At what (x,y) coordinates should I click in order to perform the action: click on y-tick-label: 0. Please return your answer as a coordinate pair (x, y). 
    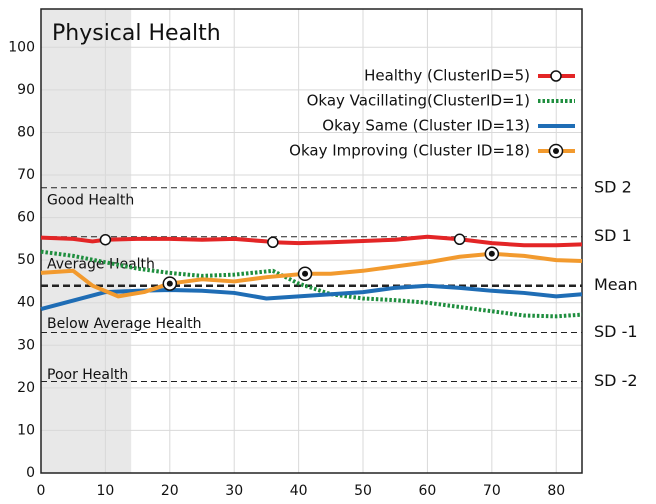
    Looking at the image, I should click on (30, 473).